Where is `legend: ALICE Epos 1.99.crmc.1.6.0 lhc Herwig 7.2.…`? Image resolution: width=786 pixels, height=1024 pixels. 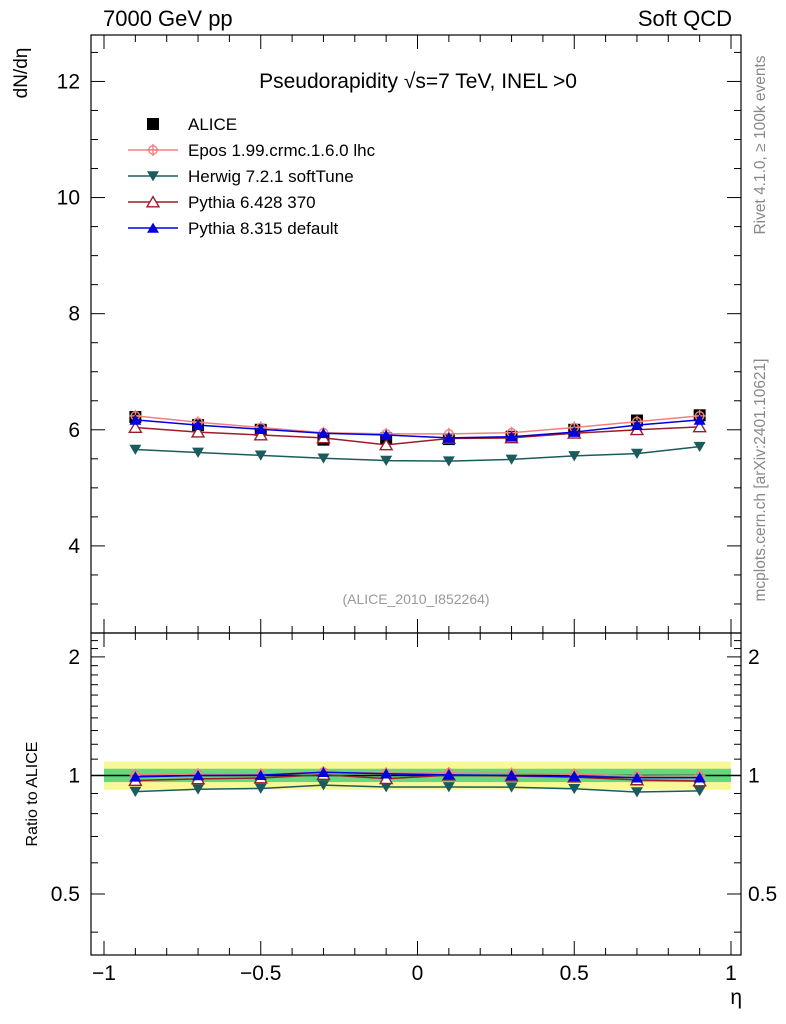
legend: ALICE Epos 1.99.crmc.1.6.0 lhc Herwig 7.2.… is located at coordinates (252, 176).